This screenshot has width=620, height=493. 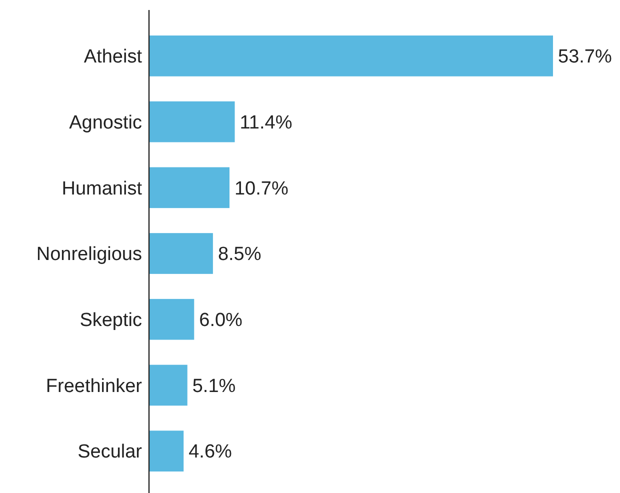 I want to click on data-label: 11.4%, so click(x=266, y=123).